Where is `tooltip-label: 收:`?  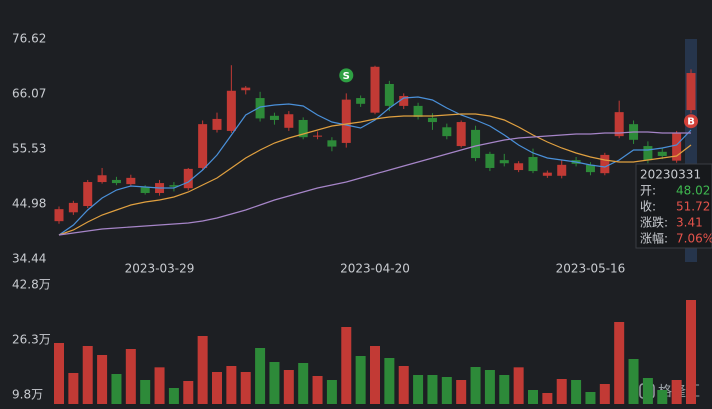 tooltip-label: 收: is located at coordinates (648, 207).